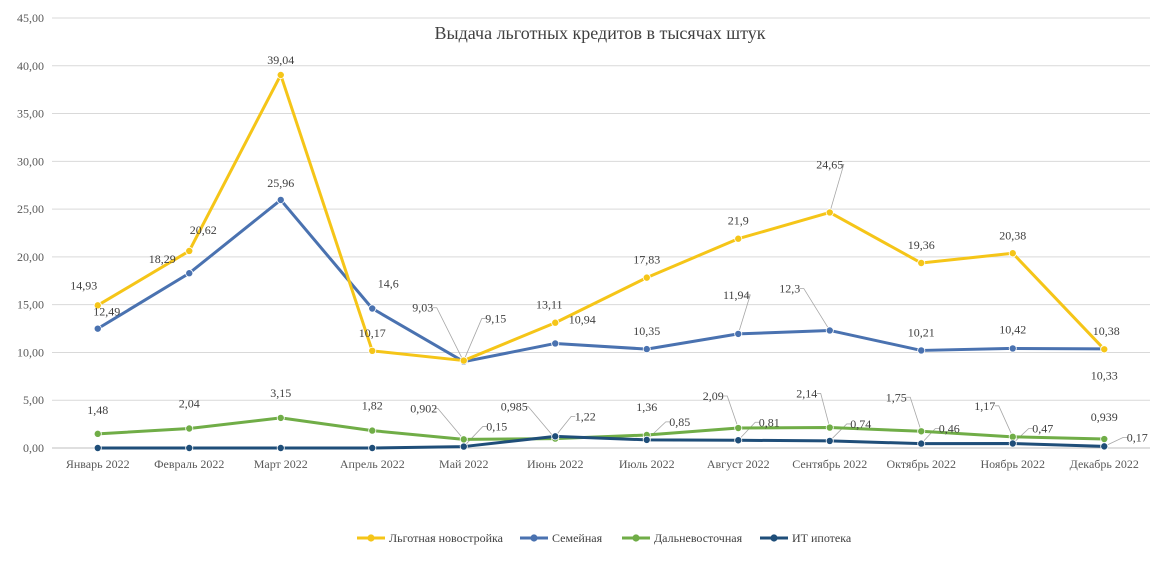  Describe the element at coordinates (388, 283) in the screenshot. I see `data-label: 14,6` at that location.